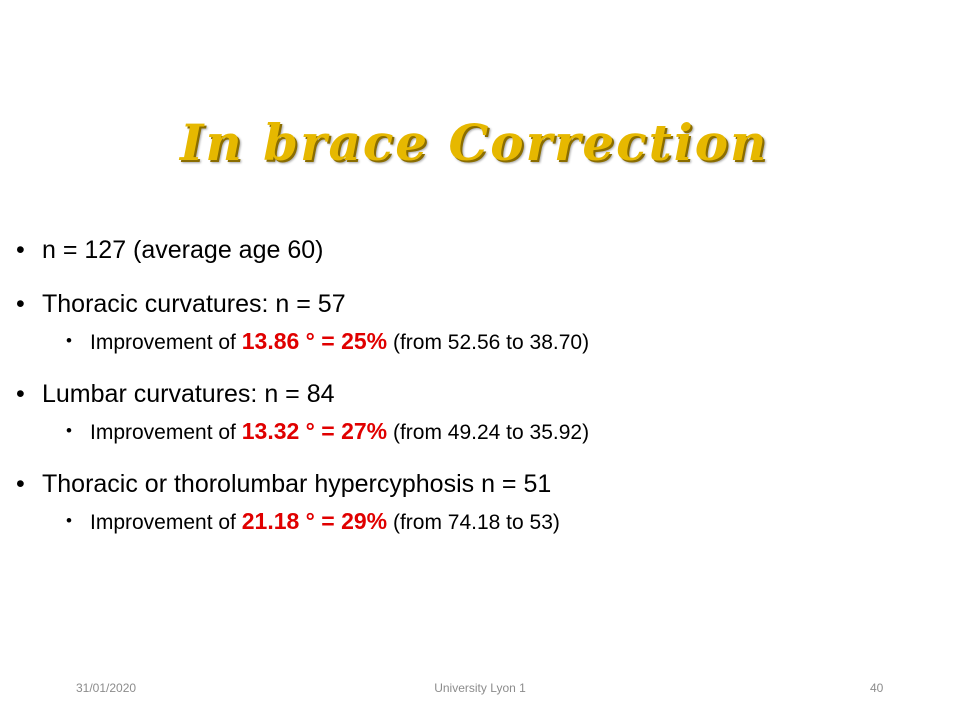 The width and height of the screenshot is (960, 720). I want to click on sub-bullet-highlight: 13.32 ° = 27%, so click(314, 431).